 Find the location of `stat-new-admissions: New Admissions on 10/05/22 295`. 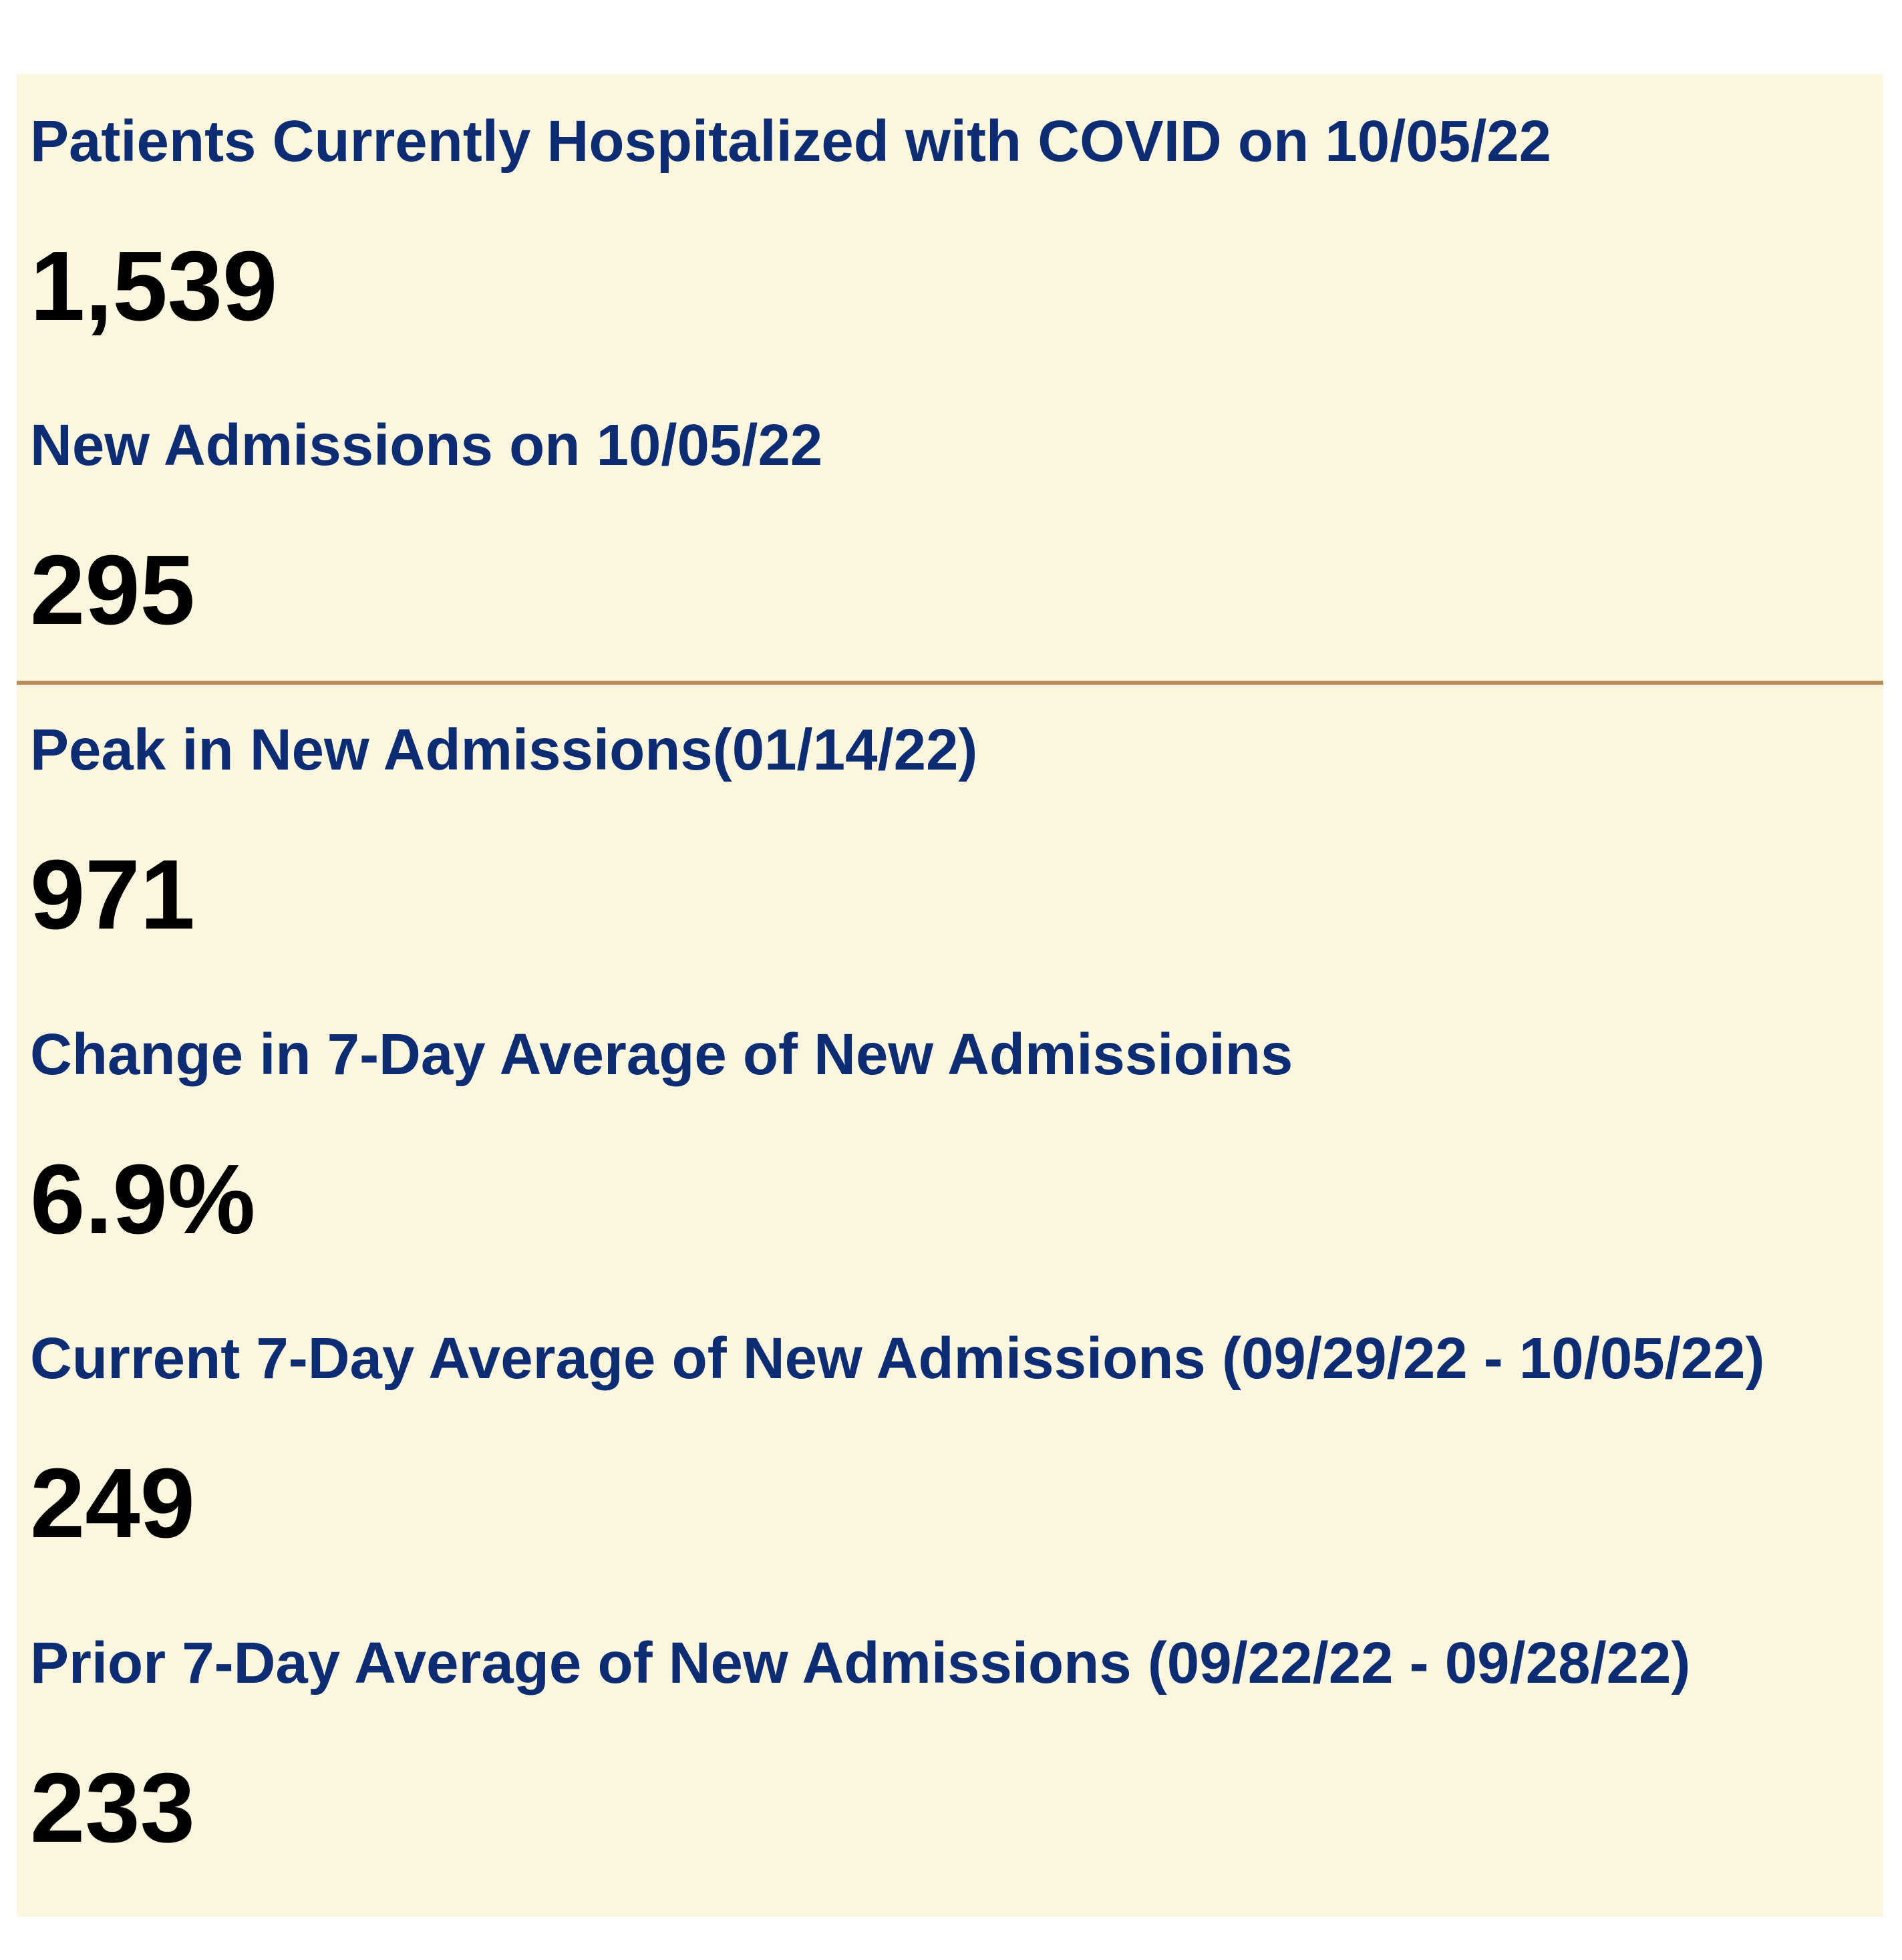

stat-new-admissions: New Admissions on 10/05/22 295 is located at coordinates (956, 528).